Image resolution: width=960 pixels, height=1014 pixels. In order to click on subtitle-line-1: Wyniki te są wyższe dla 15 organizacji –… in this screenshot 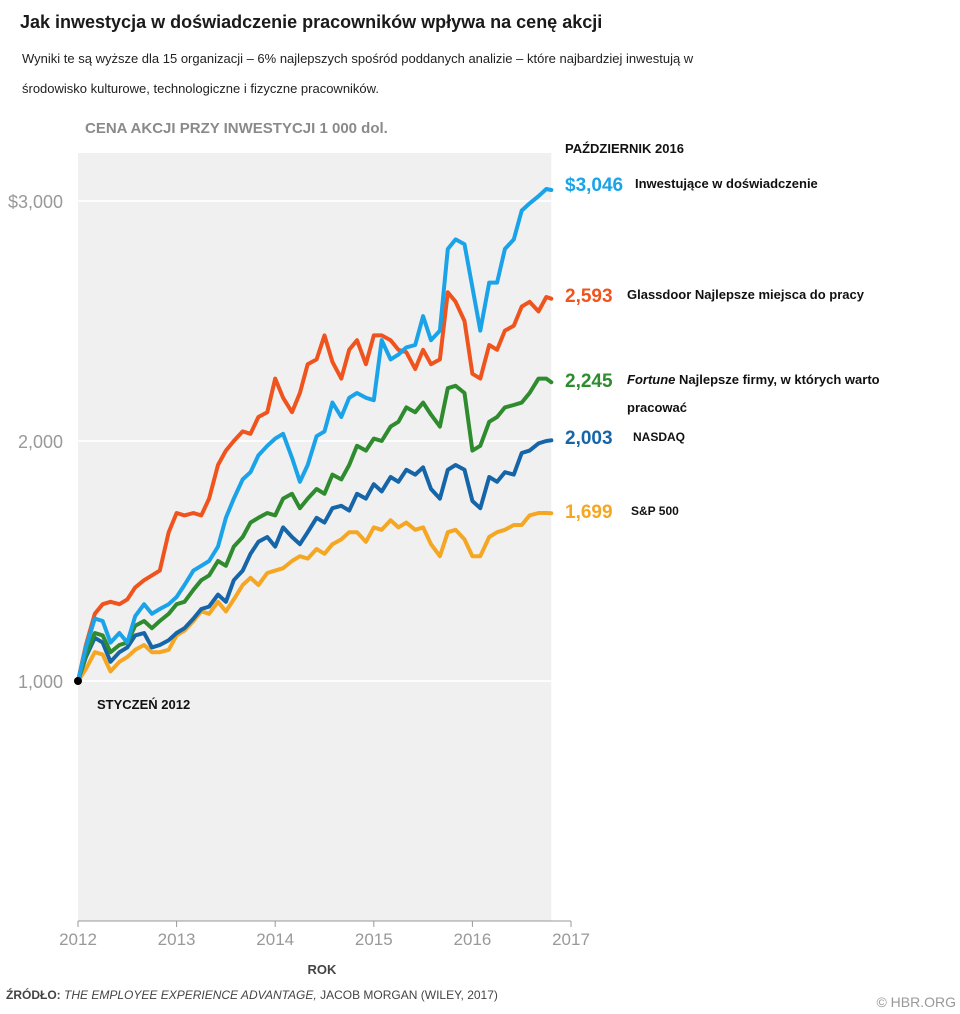, I will do `click(358, 58)`.